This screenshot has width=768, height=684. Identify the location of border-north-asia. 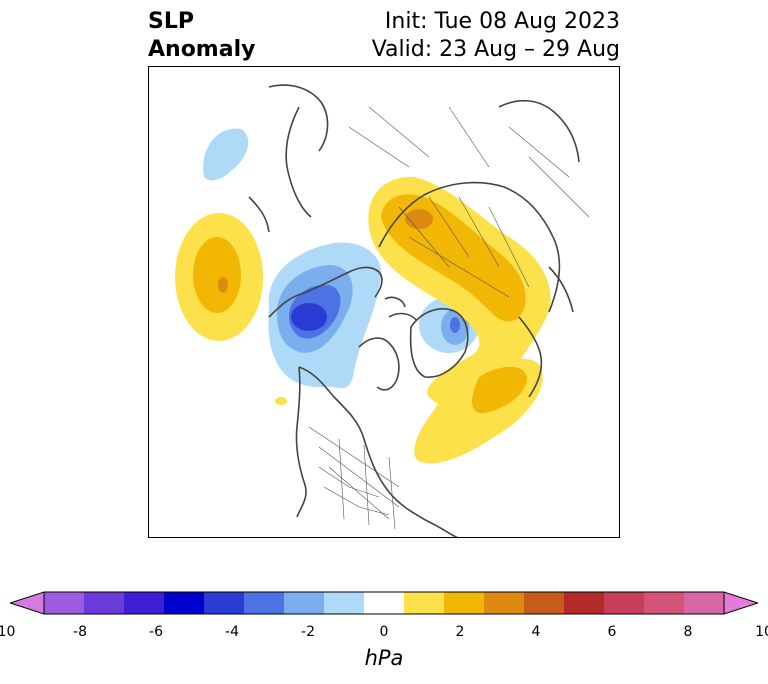
(469, 162).